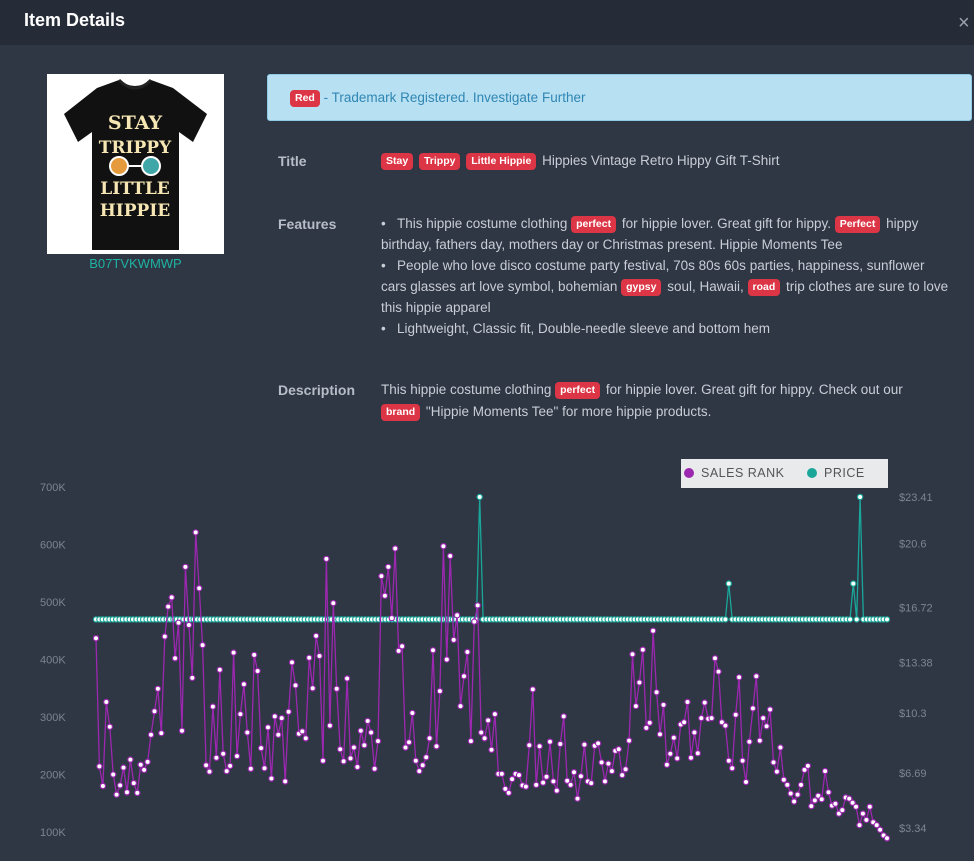  I want to click on left-axis-tick: 400K, so click(53, 661).